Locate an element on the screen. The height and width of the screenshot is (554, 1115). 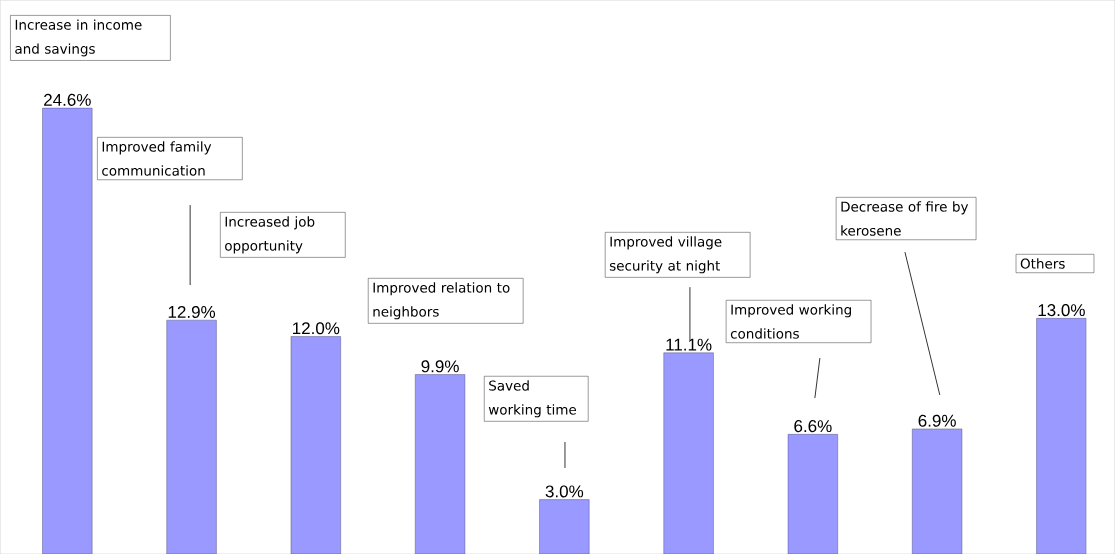
annotation: Others is located at coordinates (1042, 263).